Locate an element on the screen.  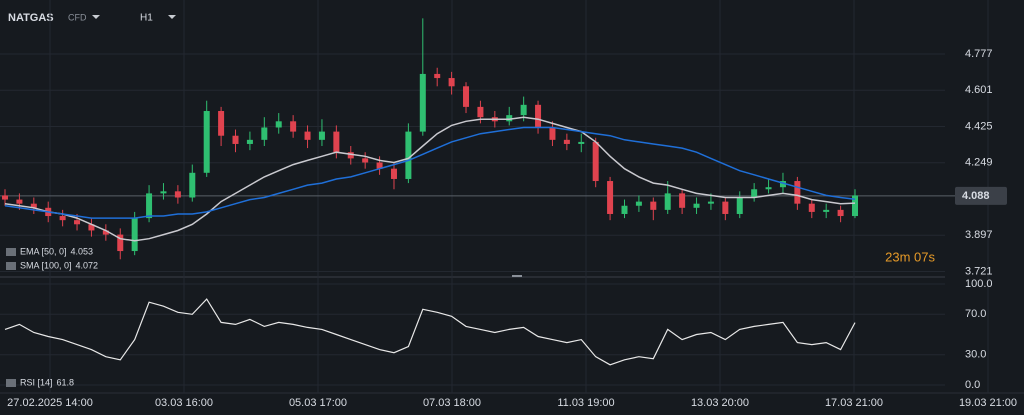
y-tick-label: 30.0 is located at coordinates (975, 355).